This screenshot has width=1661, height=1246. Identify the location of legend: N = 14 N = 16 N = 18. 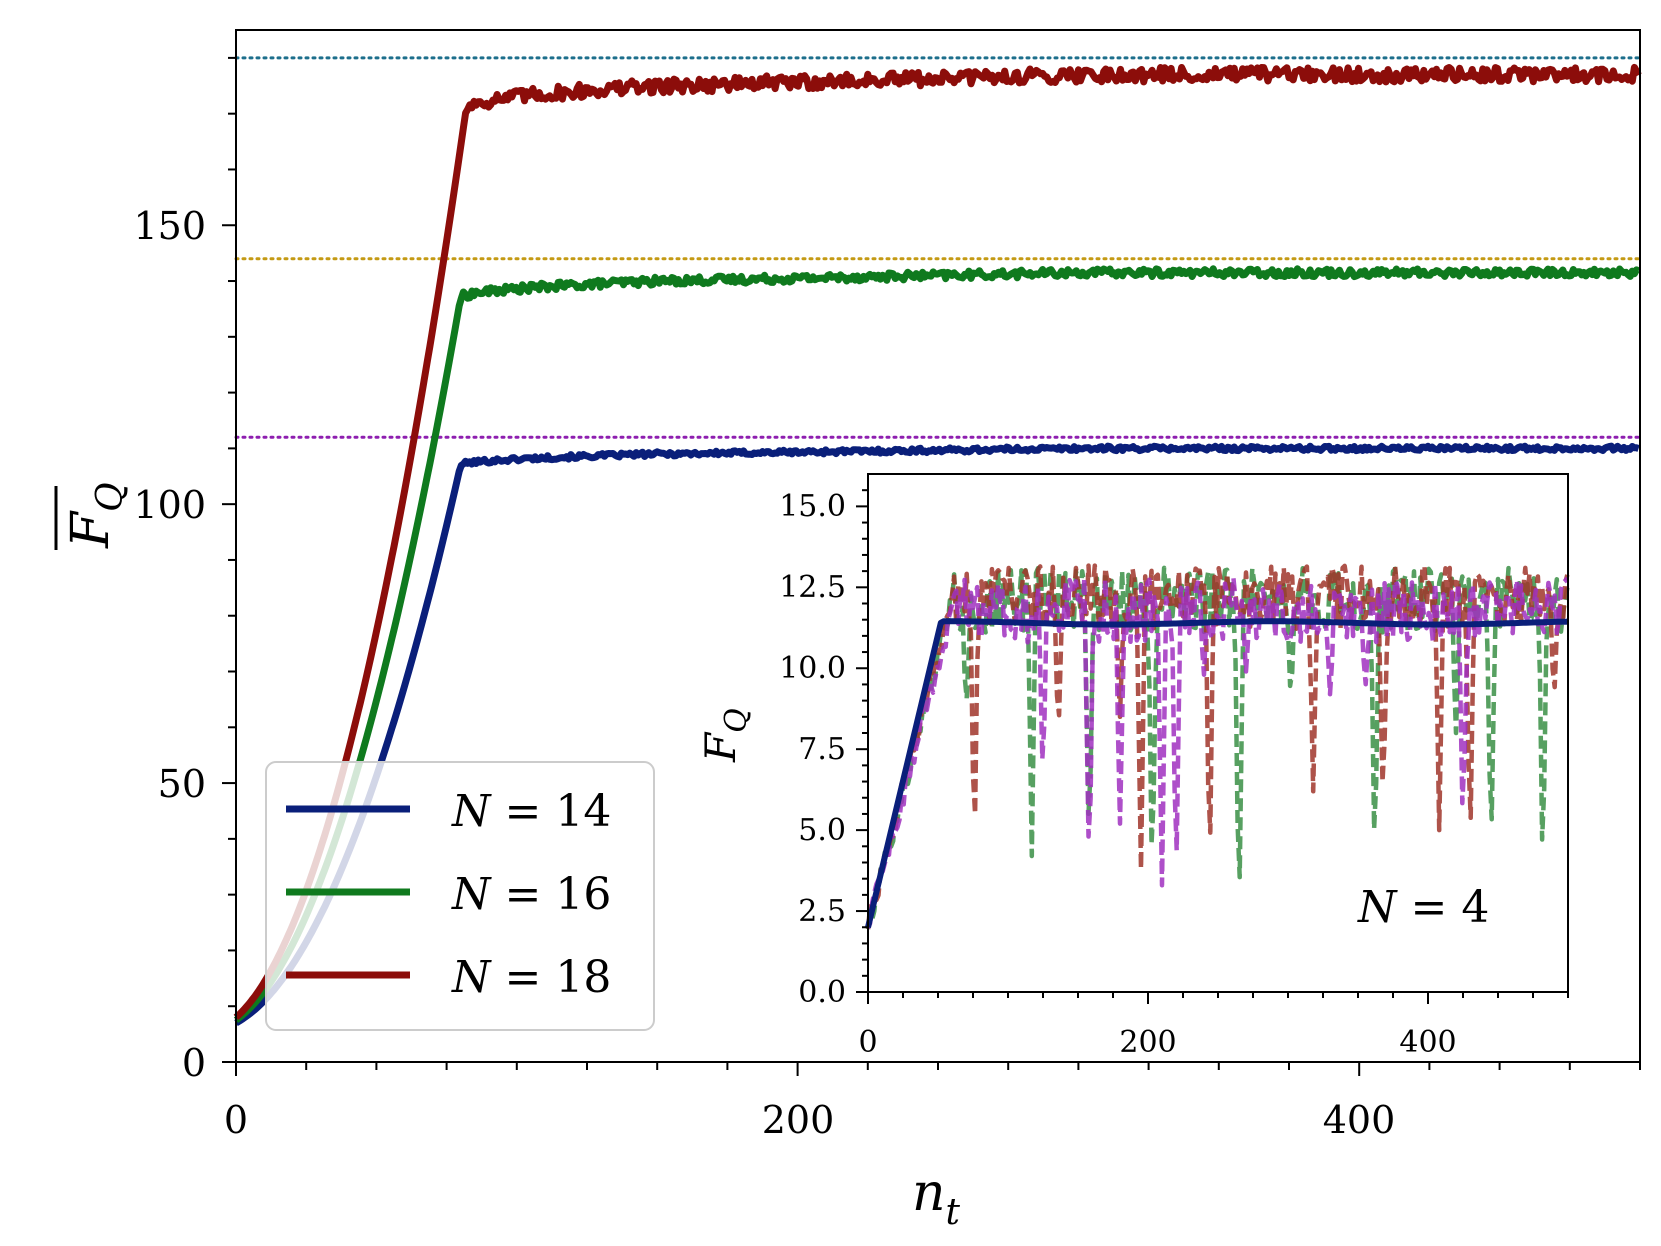
(460, 896).